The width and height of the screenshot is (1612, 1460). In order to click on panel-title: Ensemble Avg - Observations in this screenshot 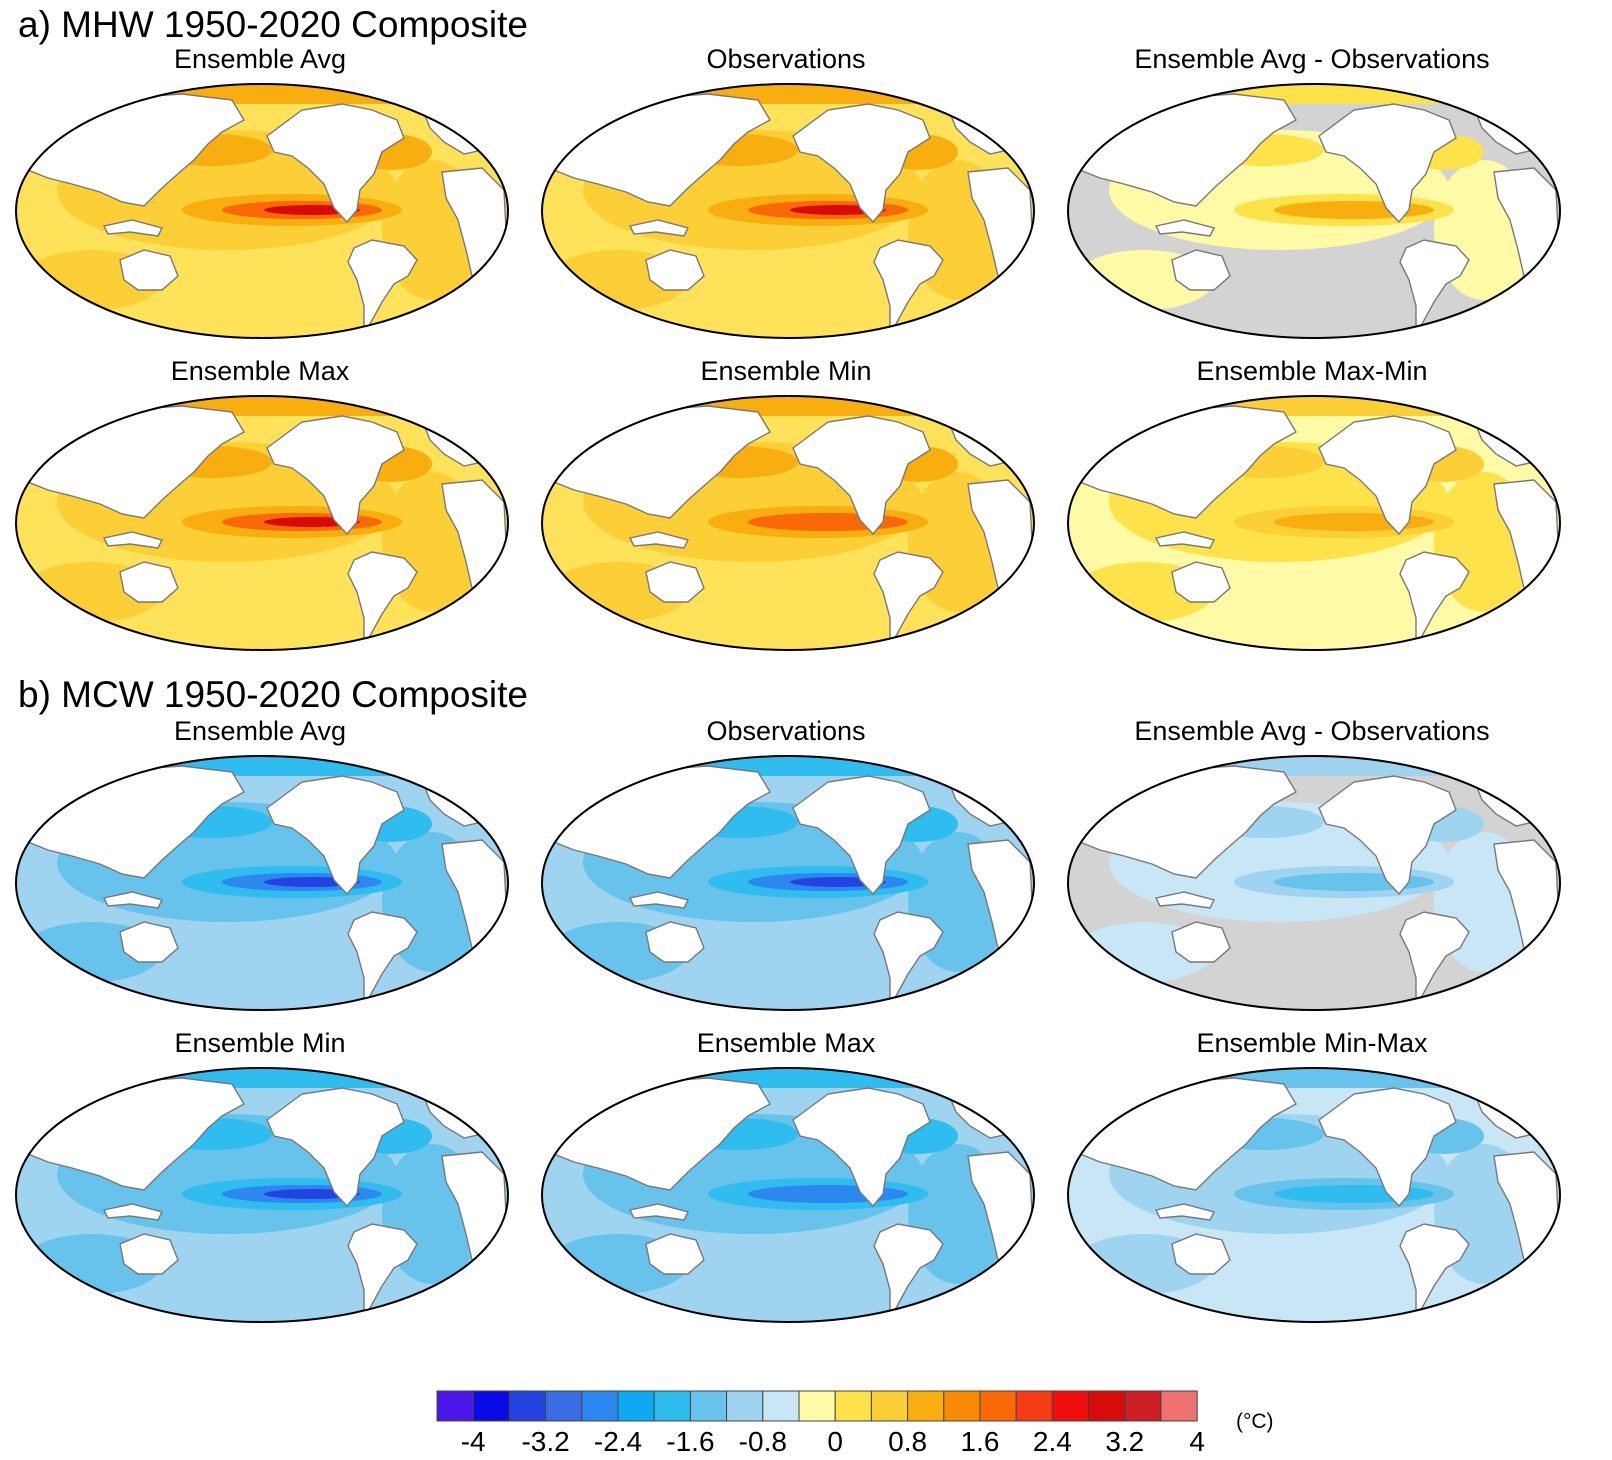, I will do `click(1312, 731)`.